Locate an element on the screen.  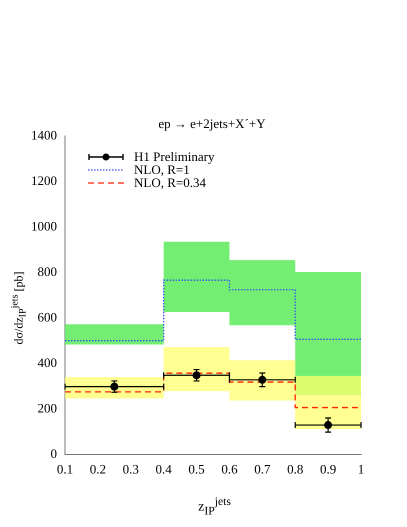
y-tick-label: 200 is located at coordinates (47, 408).